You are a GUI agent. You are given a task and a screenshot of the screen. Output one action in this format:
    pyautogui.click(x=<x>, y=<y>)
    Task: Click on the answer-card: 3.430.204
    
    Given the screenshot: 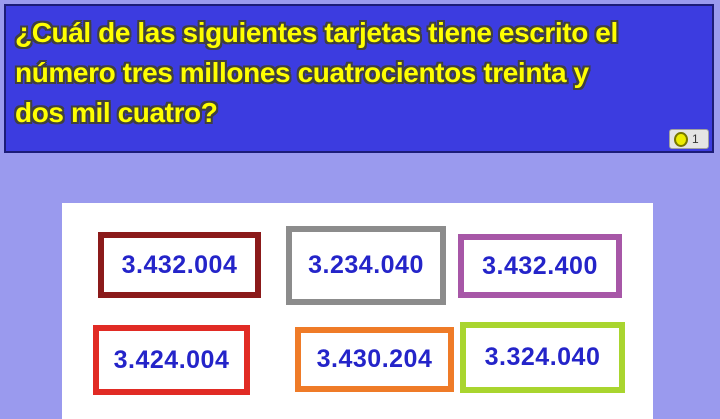 What is the action you would take?
    pyautogui.click(x=374, y=359)
    